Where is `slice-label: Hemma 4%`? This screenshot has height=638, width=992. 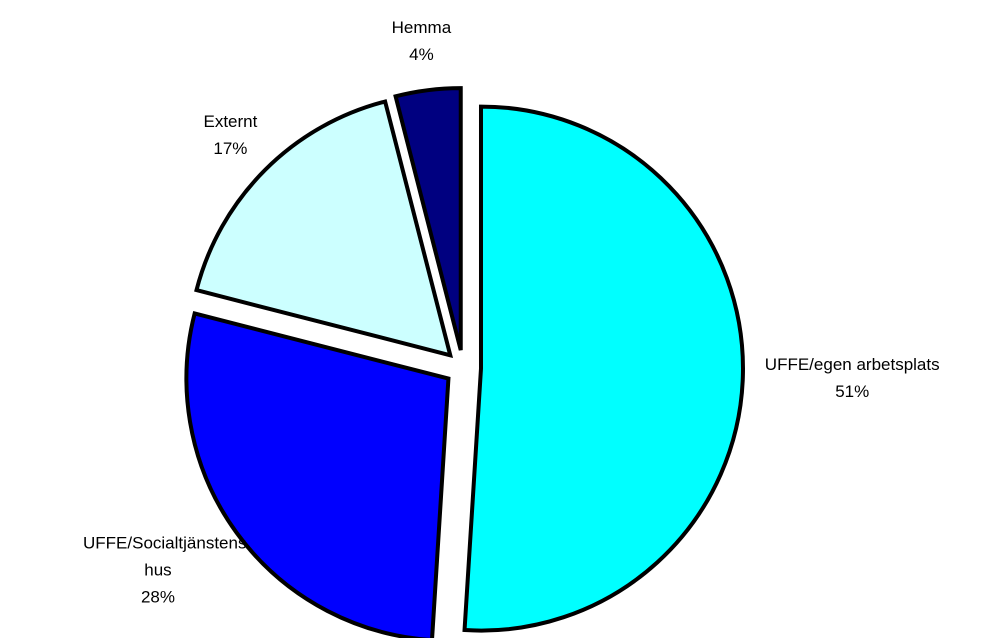 slice-label: Hemma 4% is located at coordinates (422, 42).